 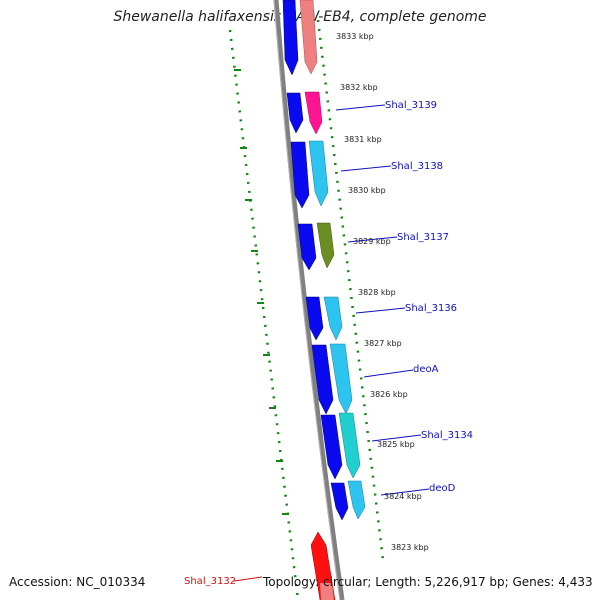 What do you see at coordinates (350, 290) in the screenshot?
I see `dotted-guide-right` at bounding box center [350, 290].